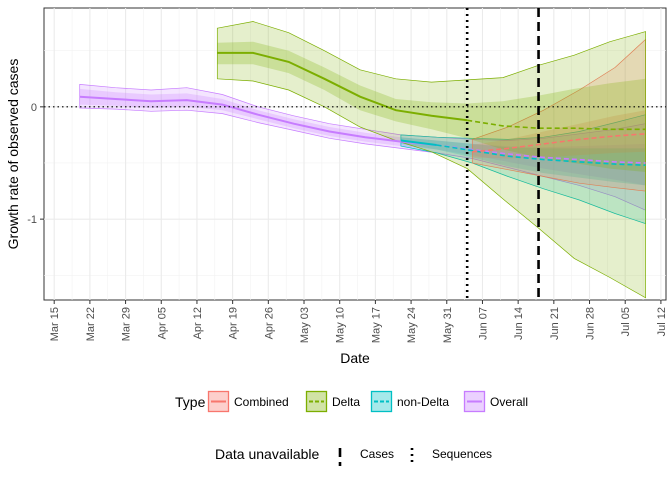 This screenshot has width=672, height=480. I want to click on x-tick-label: May 24, so click(412, 325).